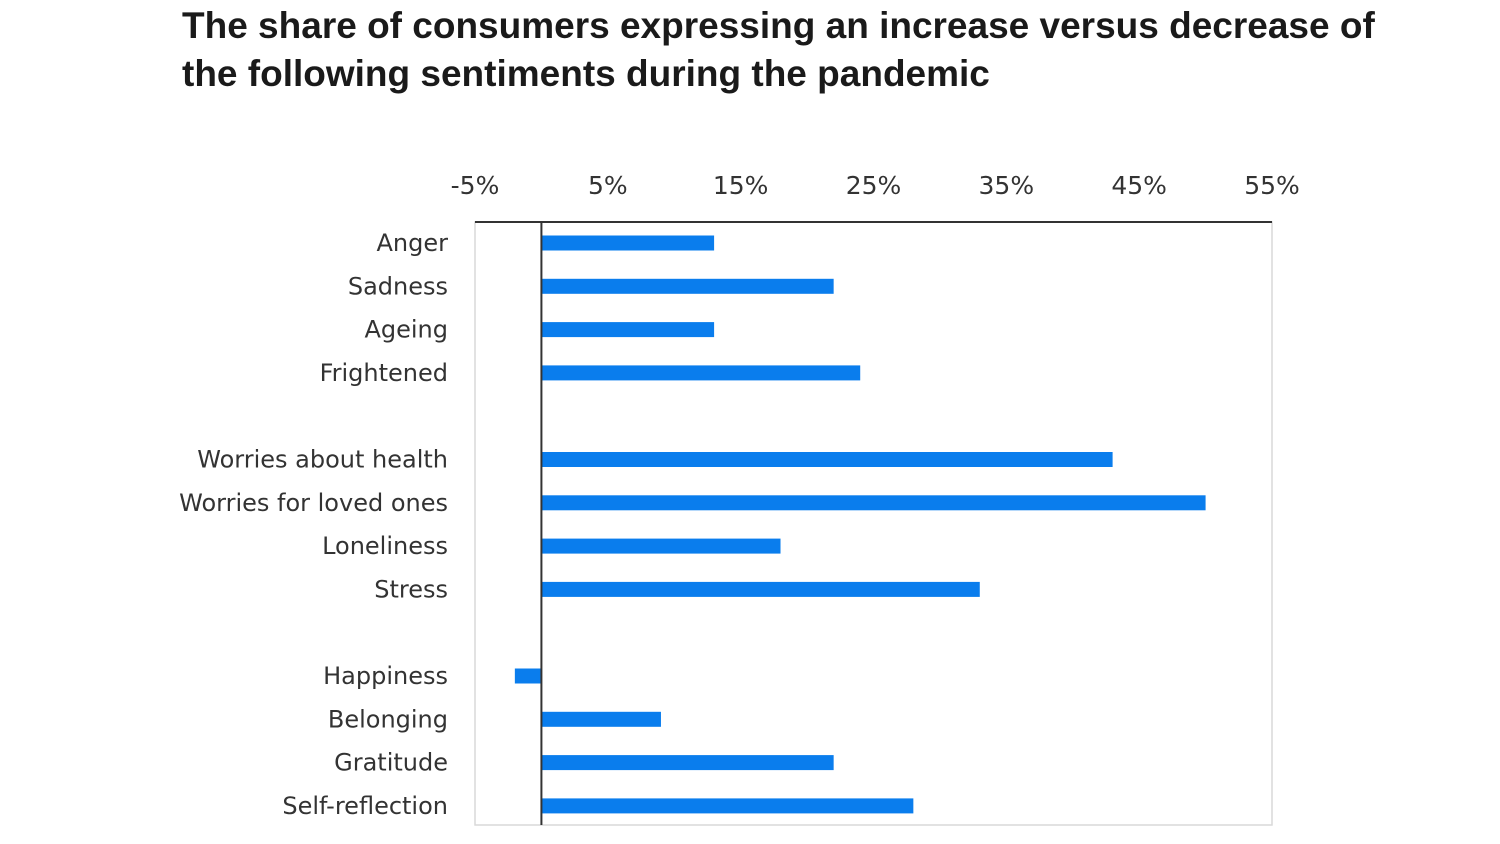 The height and width of the screenshot is (844, 1500). I want to click on x-tick-label: -5%, so click(475, 185).